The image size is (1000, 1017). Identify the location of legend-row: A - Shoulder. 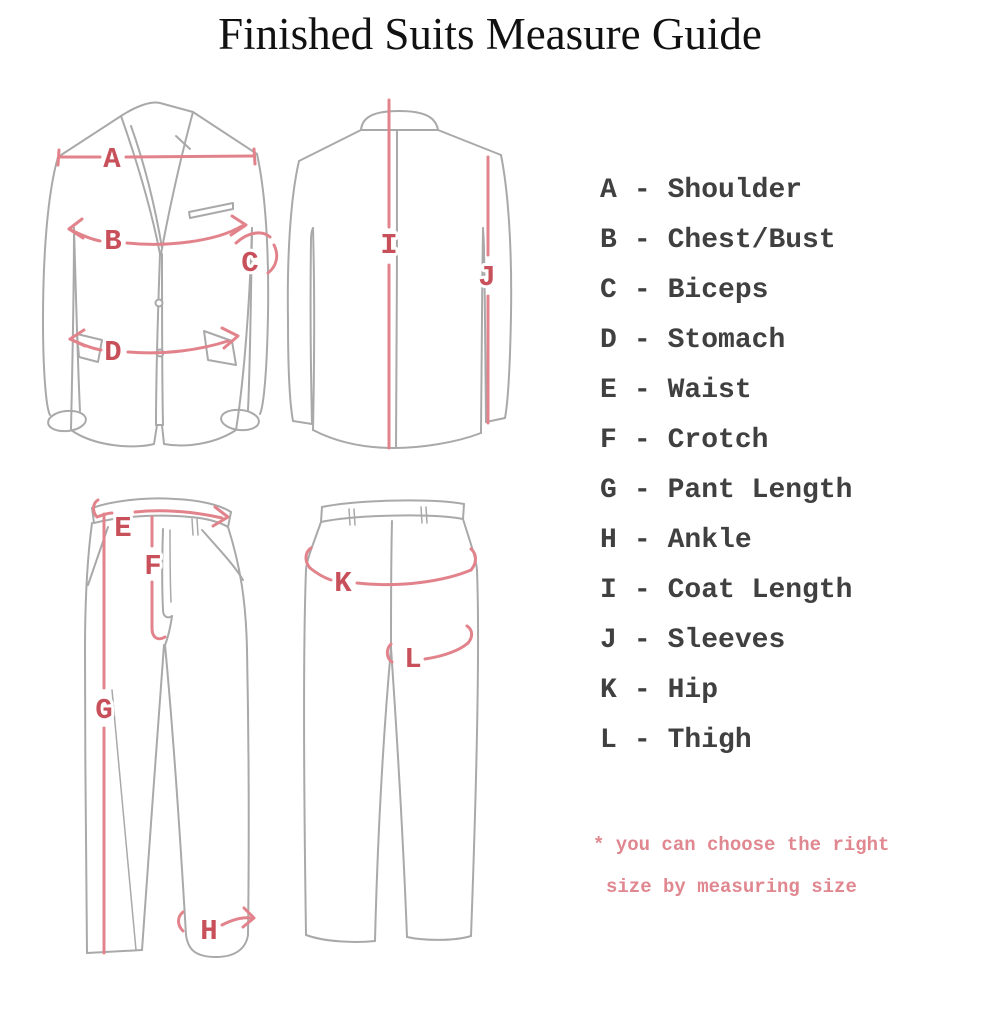
(726, 190).